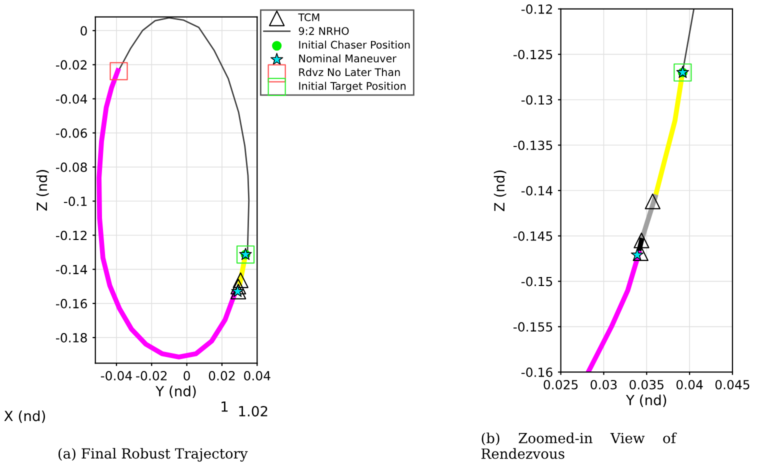  I want to click on y-tick-label: -0.125, so click(532, 55).